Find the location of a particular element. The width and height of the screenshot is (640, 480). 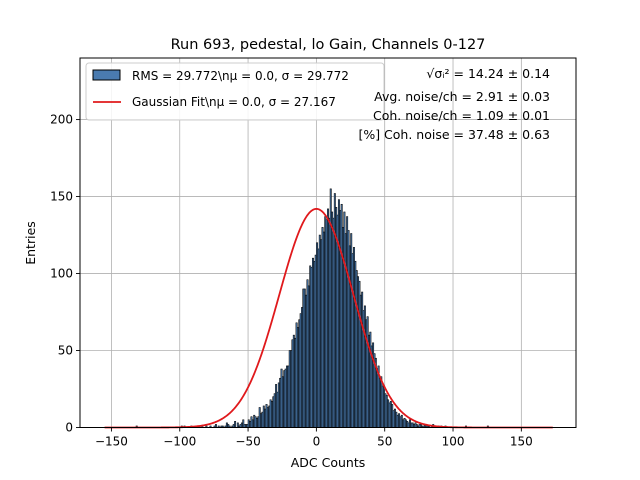

legend-label-rms: RMS = 29.772\nμ = 0.0, σ = 29.772 is located at coordinates (240, 76).